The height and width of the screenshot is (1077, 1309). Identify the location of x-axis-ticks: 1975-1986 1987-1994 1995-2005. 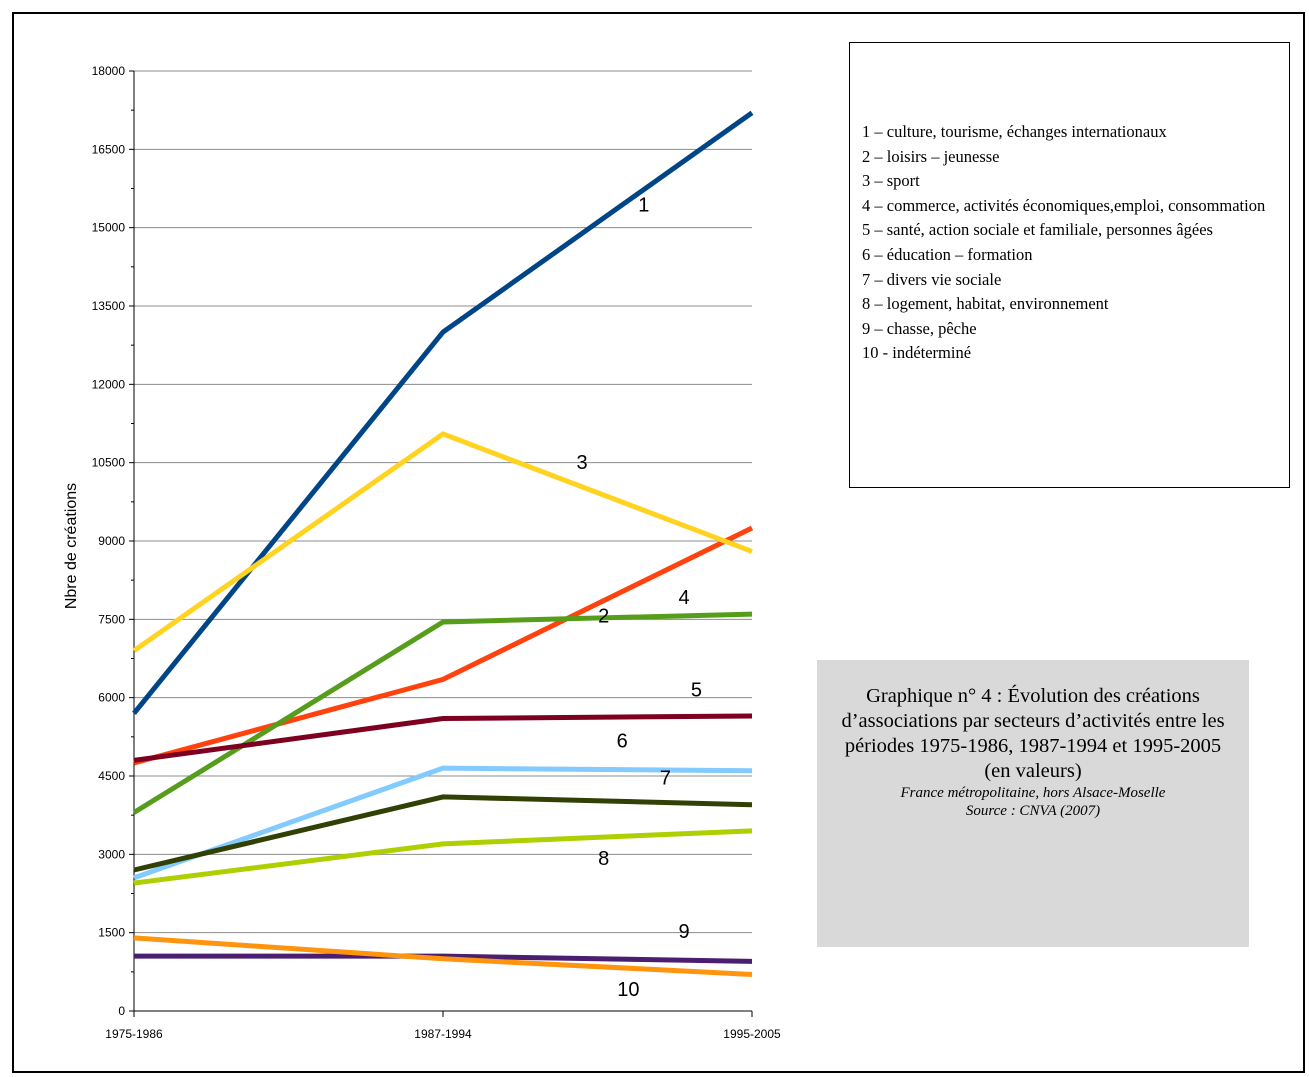
(443, 1026).